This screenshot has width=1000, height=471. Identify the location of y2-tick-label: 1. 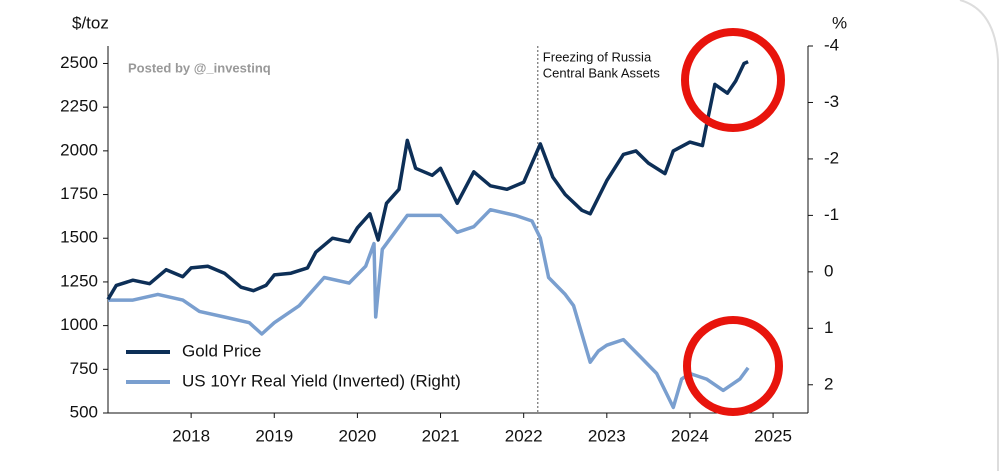
(828, 327).